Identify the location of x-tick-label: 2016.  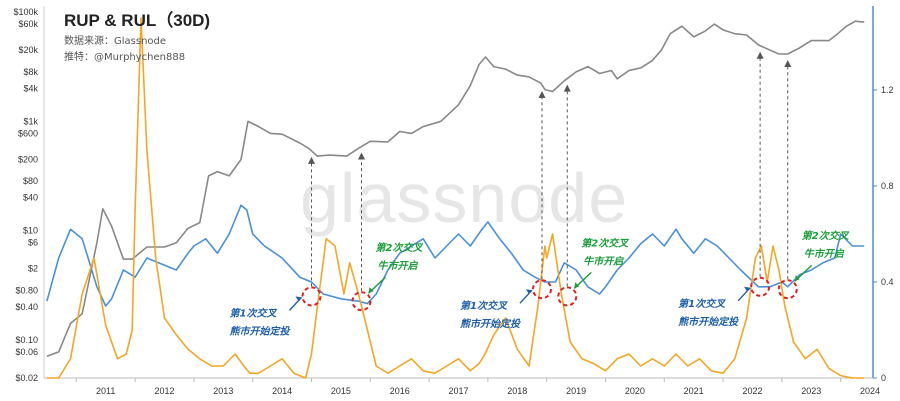
(400, 391).